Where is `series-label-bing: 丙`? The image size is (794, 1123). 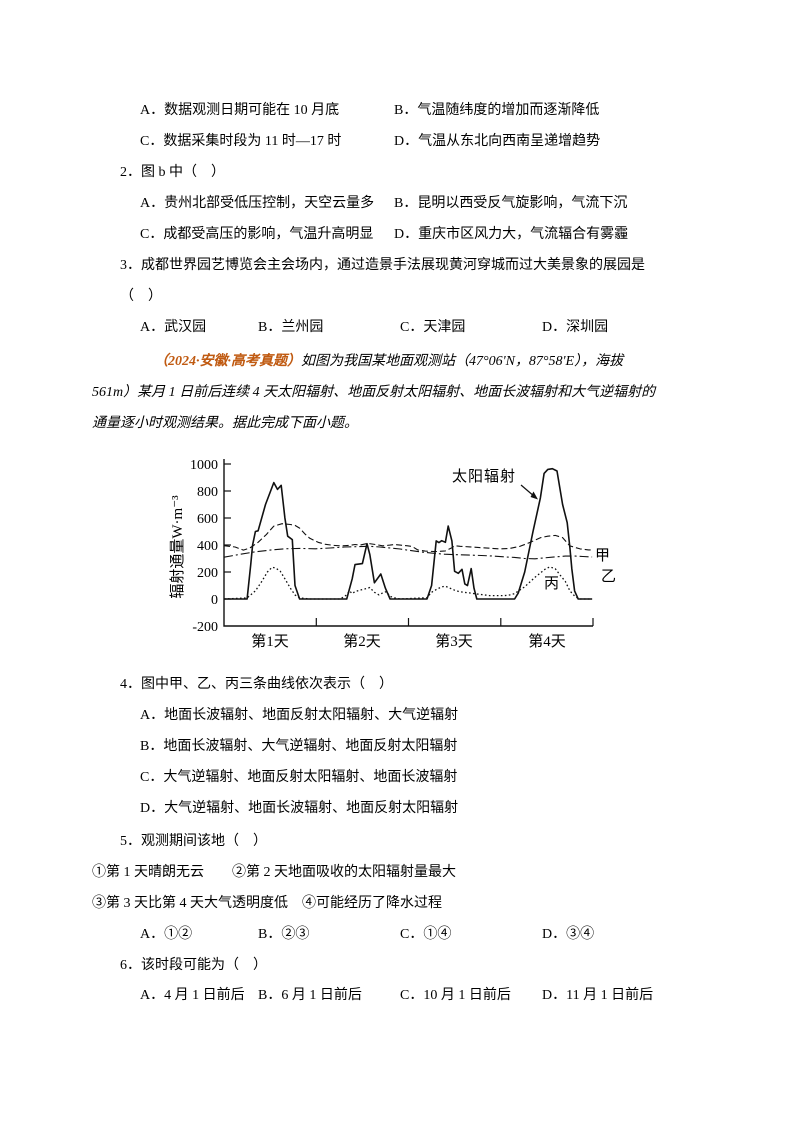
series-label-bing: 丙 is located at coordinates (551, 584).